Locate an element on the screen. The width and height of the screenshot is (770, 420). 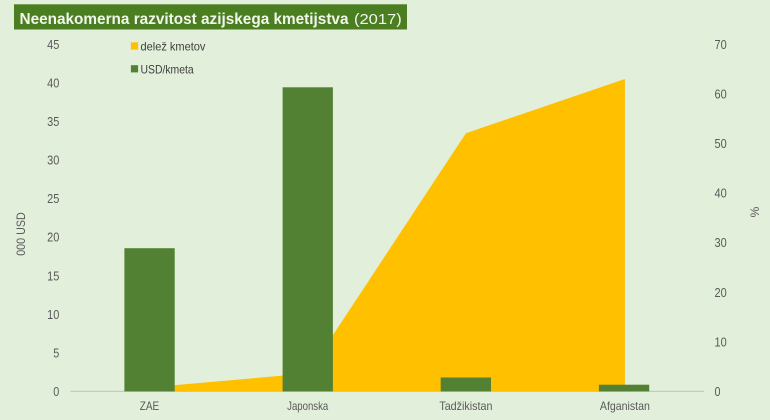
svg-text: delež kmetov is located at coordinates (173, 47).